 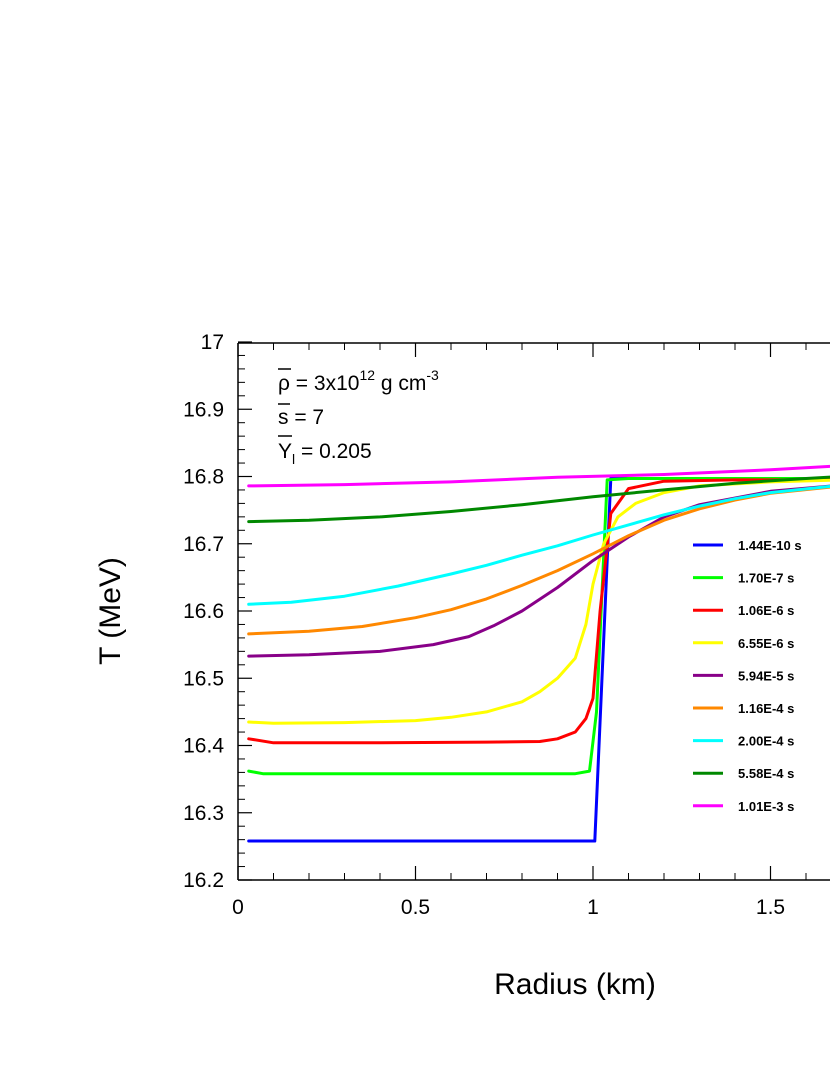 I want to click on y-tick-label: 16.9, so click(x=203, y=409).